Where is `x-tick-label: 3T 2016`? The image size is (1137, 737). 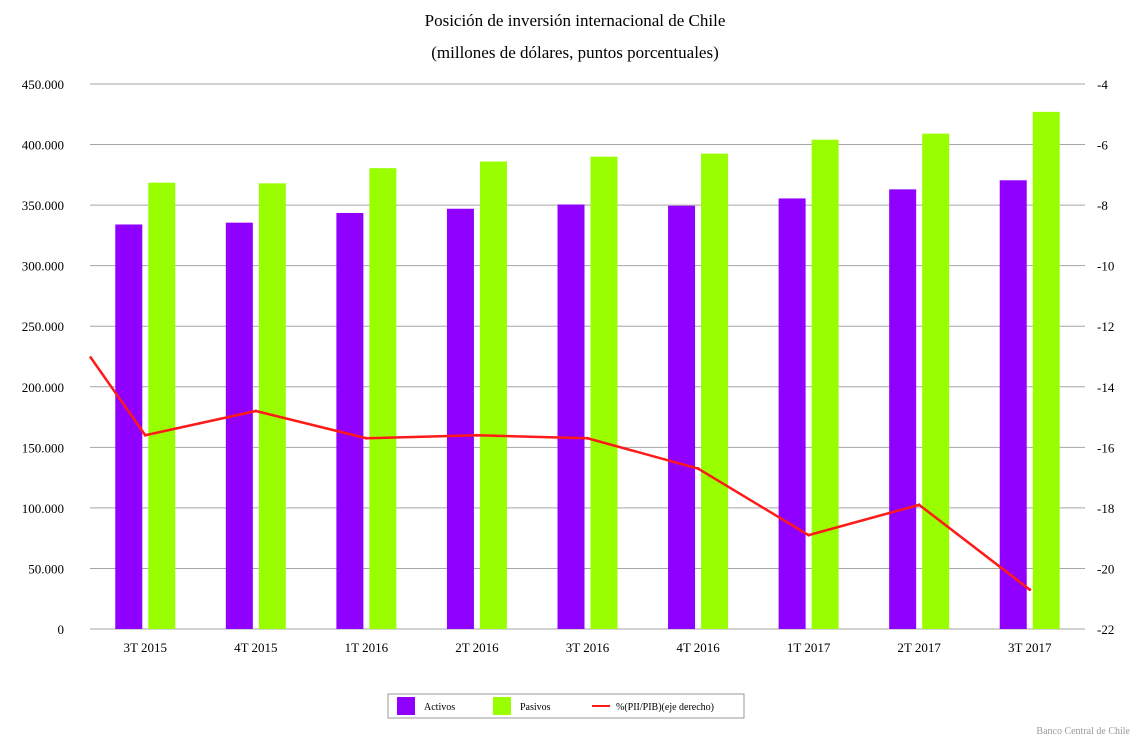 x-tick-label: 3T 2016 is located at coordinates (588, 647).